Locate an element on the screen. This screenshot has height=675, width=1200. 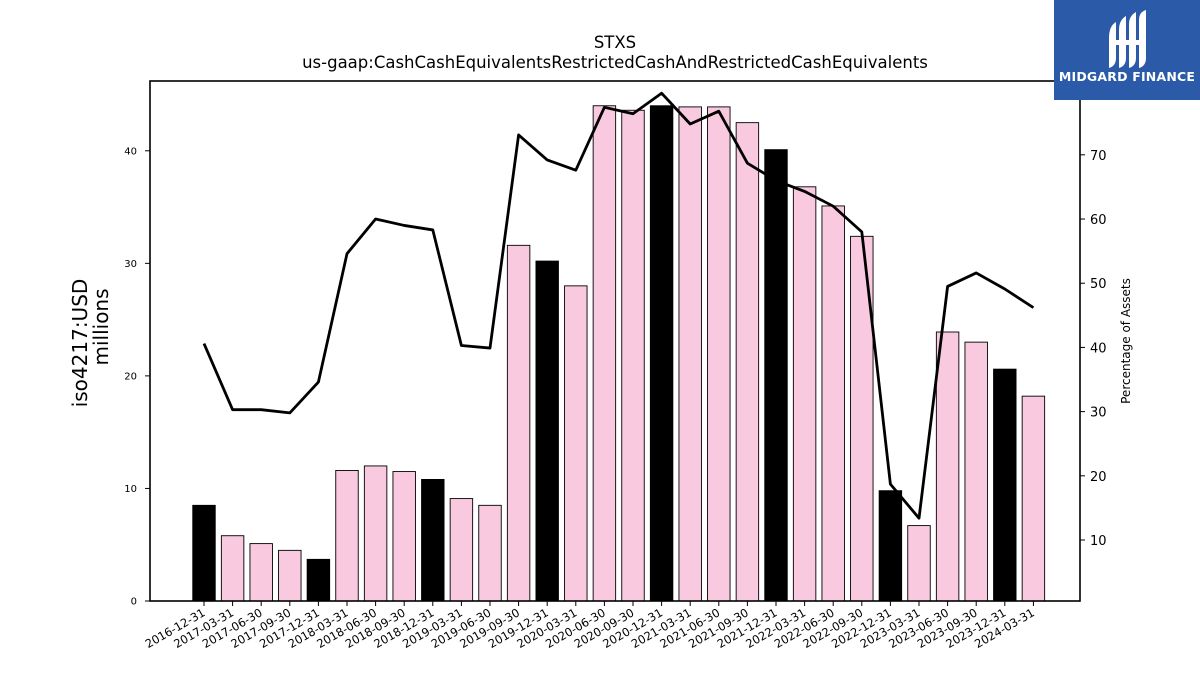
brand-logo: MIDGARD FINANCE is located at coordinates (1127, 50).